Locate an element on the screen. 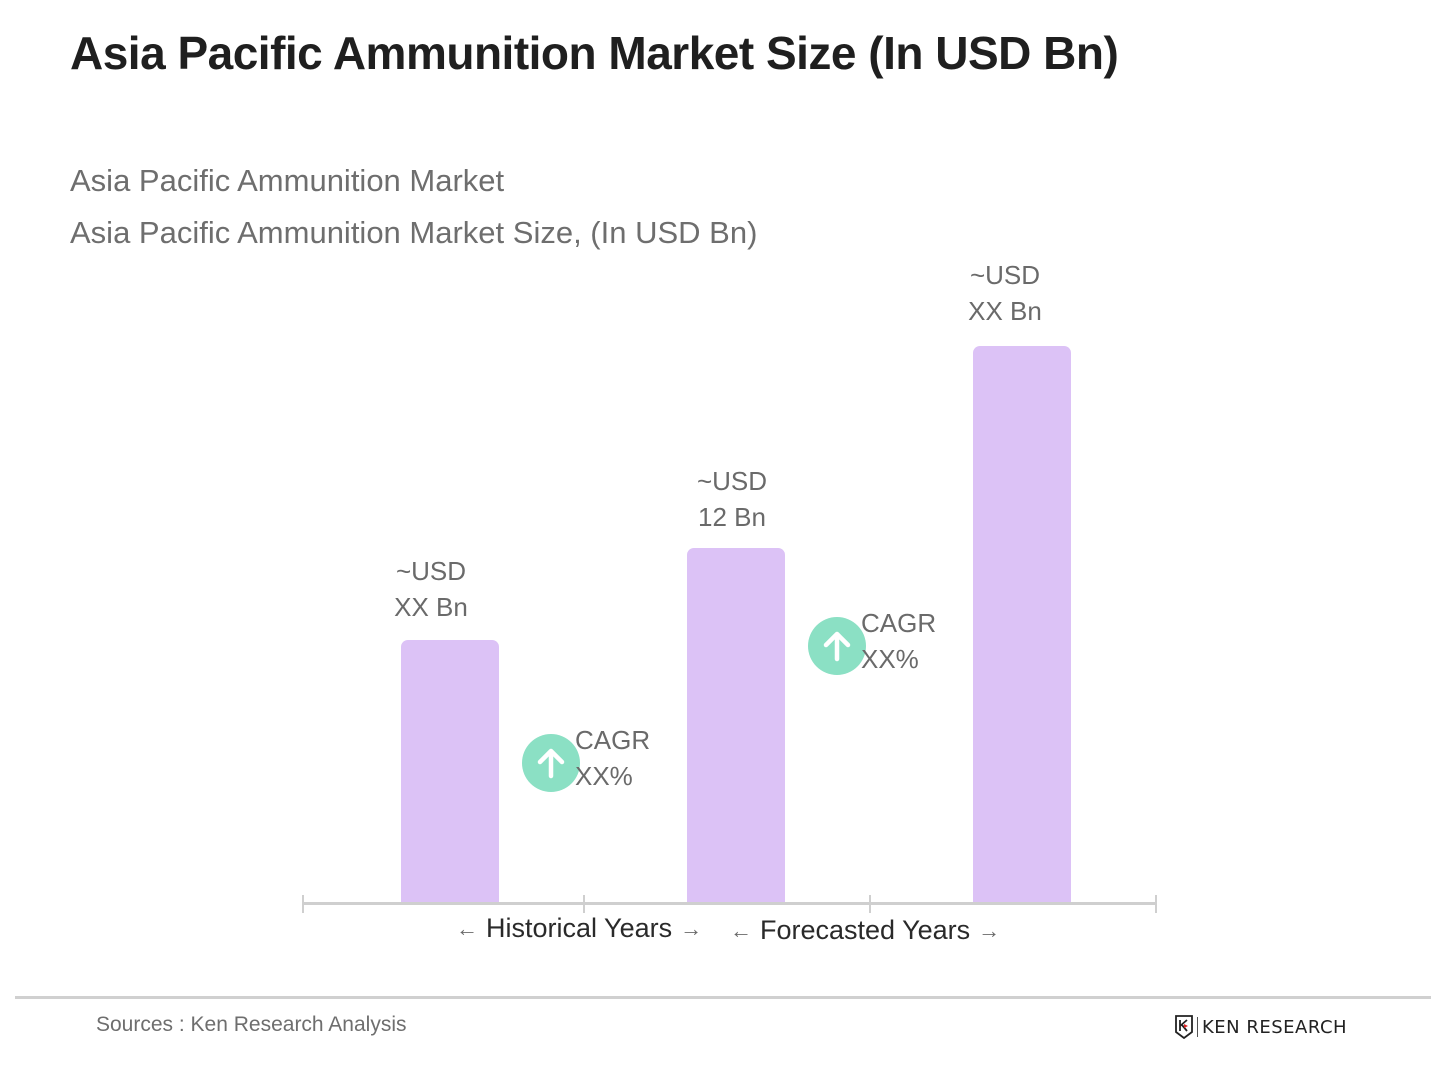 The width and height of the screenshot is (1431, 1073). sources-text: Sources : Ken Research Analysis is located at coordinates (251, 1024).